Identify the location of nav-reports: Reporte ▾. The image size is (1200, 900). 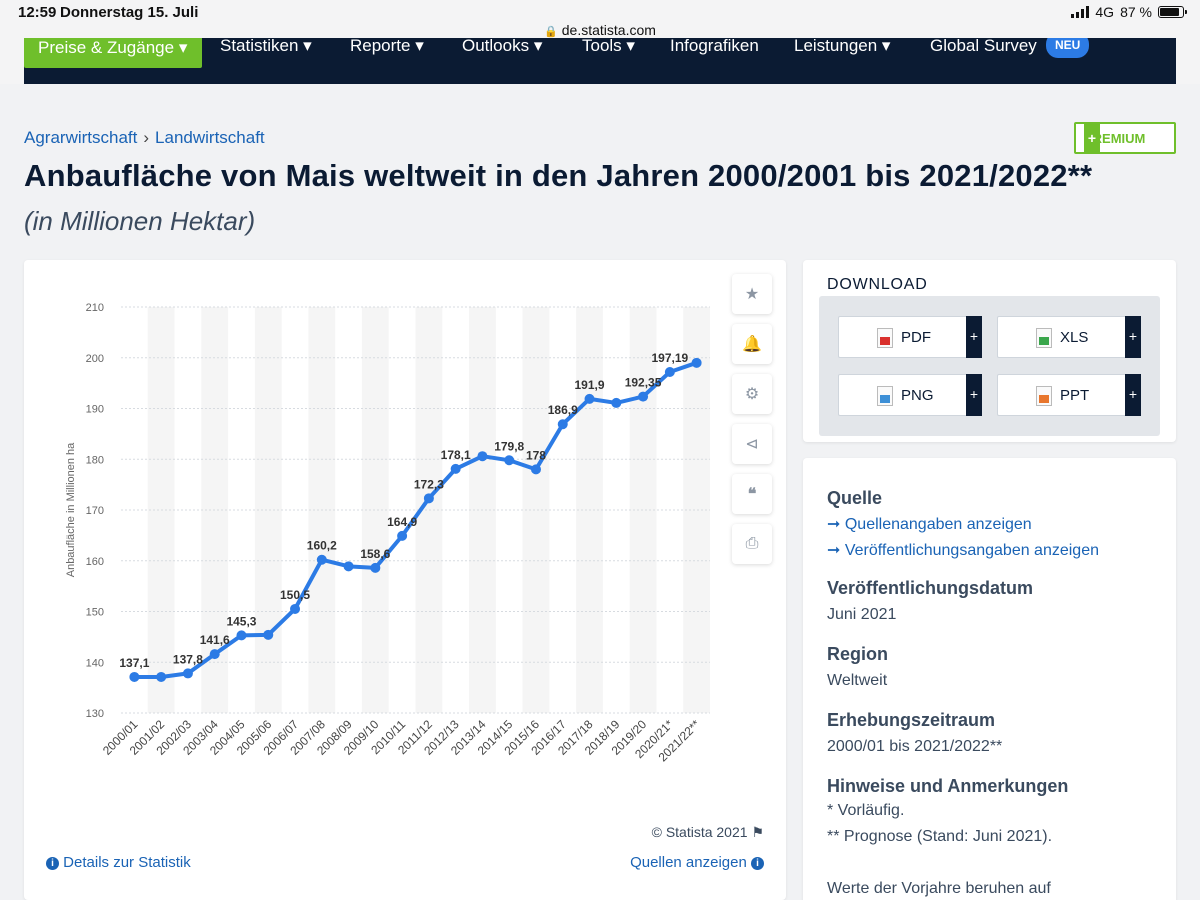
(387, 46).